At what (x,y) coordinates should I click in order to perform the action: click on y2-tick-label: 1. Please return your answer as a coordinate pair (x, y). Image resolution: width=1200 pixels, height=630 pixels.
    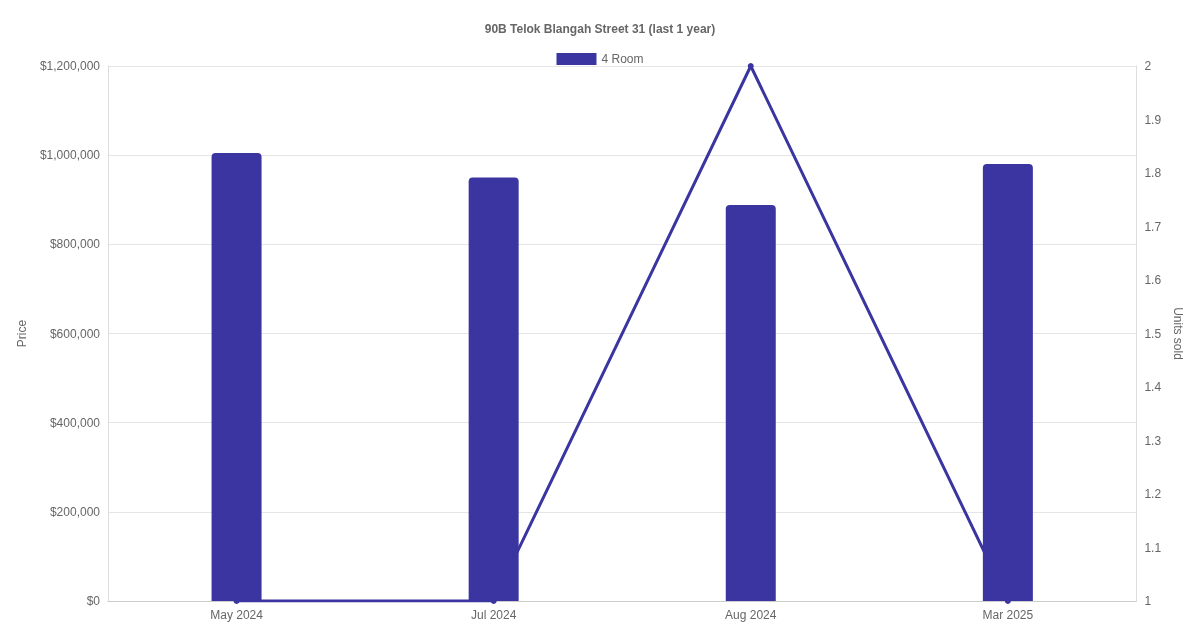
    Looking at the image, I should click on (1148, 601).